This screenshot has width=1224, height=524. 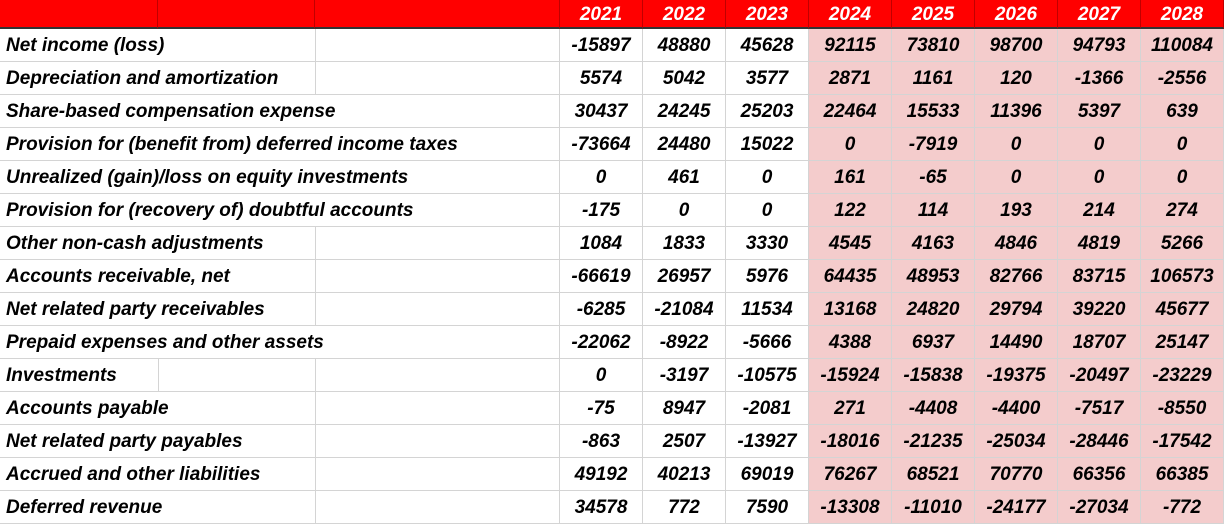 I want to click on value-cell: -15897, so click(x=601, y=45).